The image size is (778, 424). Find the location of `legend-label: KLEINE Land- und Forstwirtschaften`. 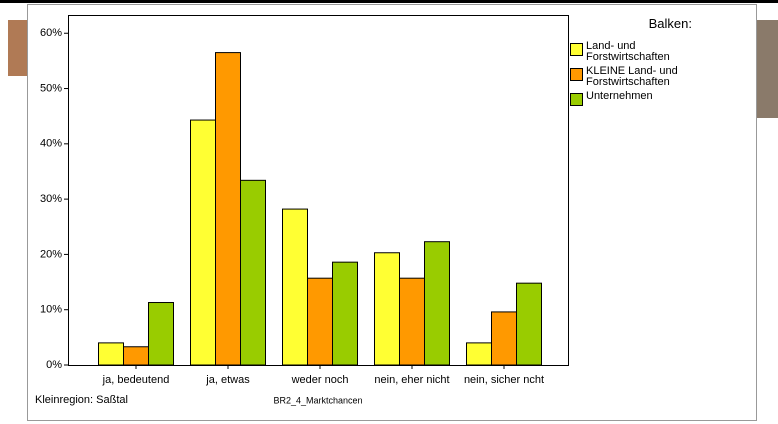

legend-label: KLEINE Land- und Forstwirtschaften is located at coordinates (632, 76).